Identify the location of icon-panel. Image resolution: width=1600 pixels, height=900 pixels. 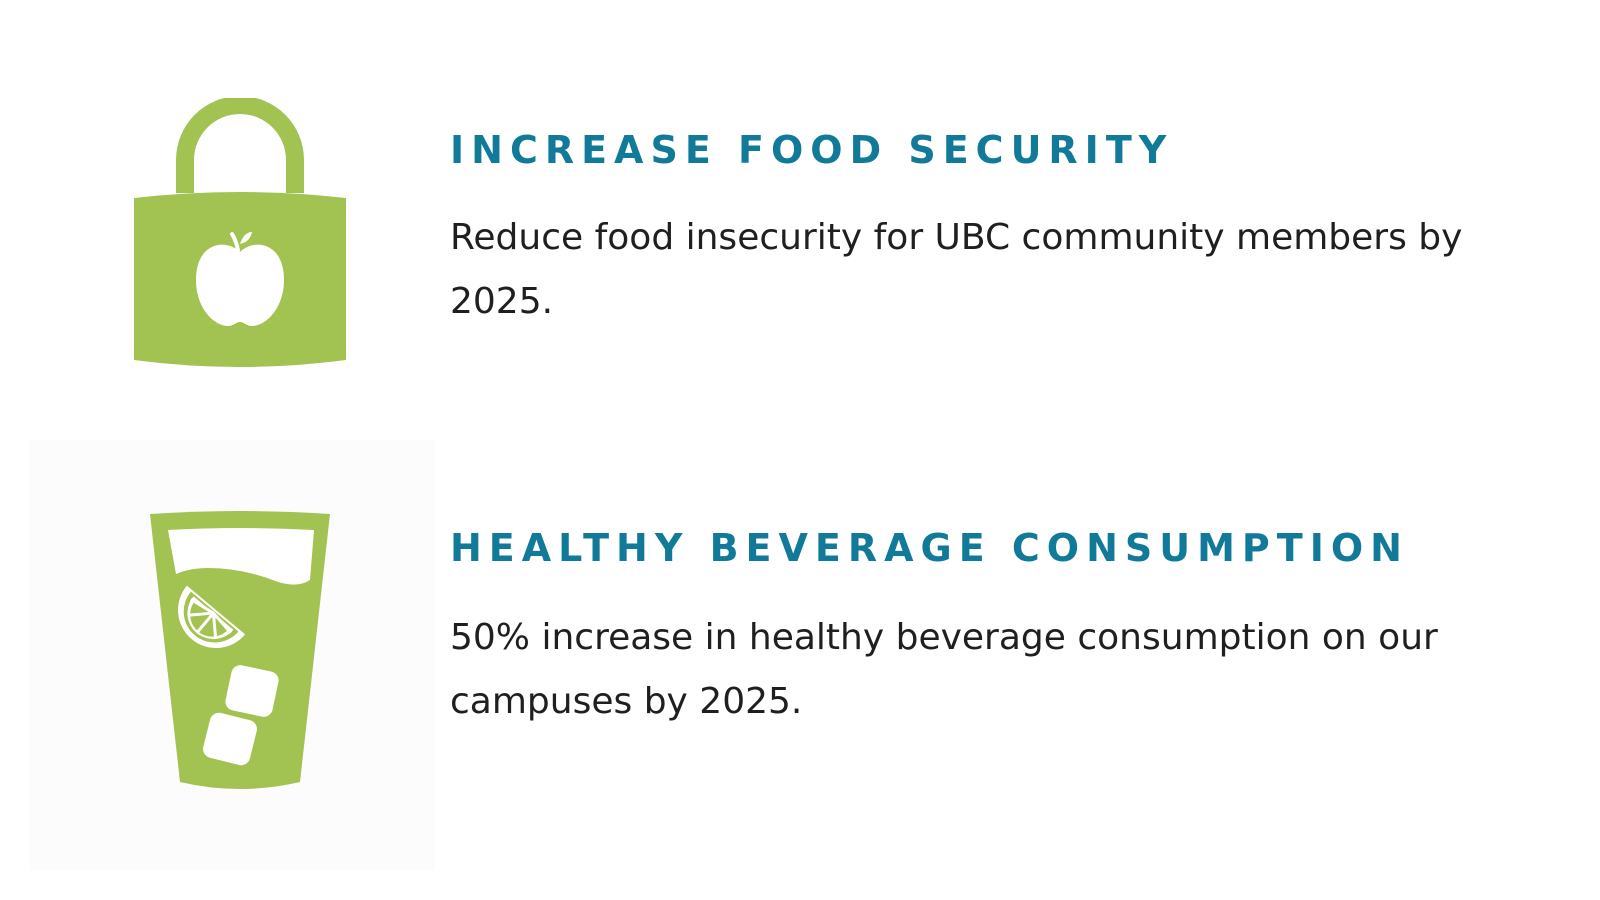
(232, 655).